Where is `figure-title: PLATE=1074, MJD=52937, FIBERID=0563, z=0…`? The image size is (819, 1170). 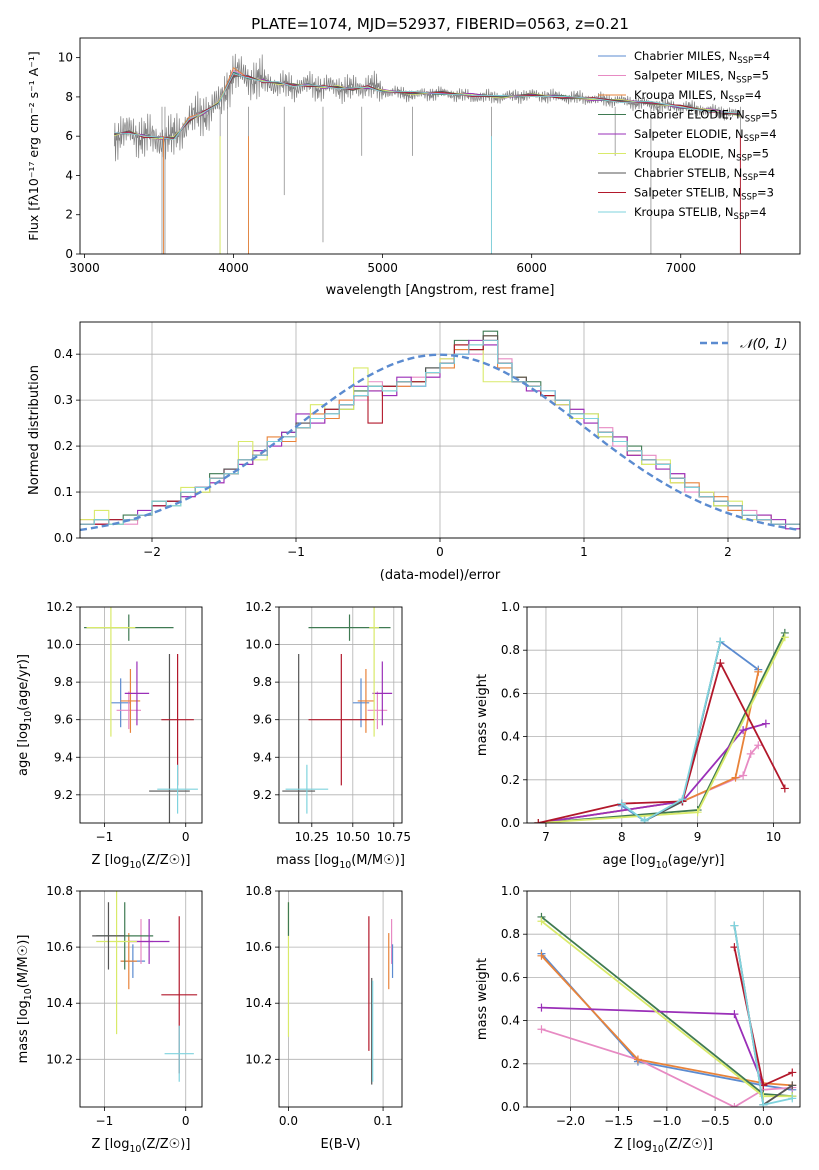
figure-title: PLATE=1074, MJD=52937, FIBERID=0563, z=0… is located at coordinates (440, 24).